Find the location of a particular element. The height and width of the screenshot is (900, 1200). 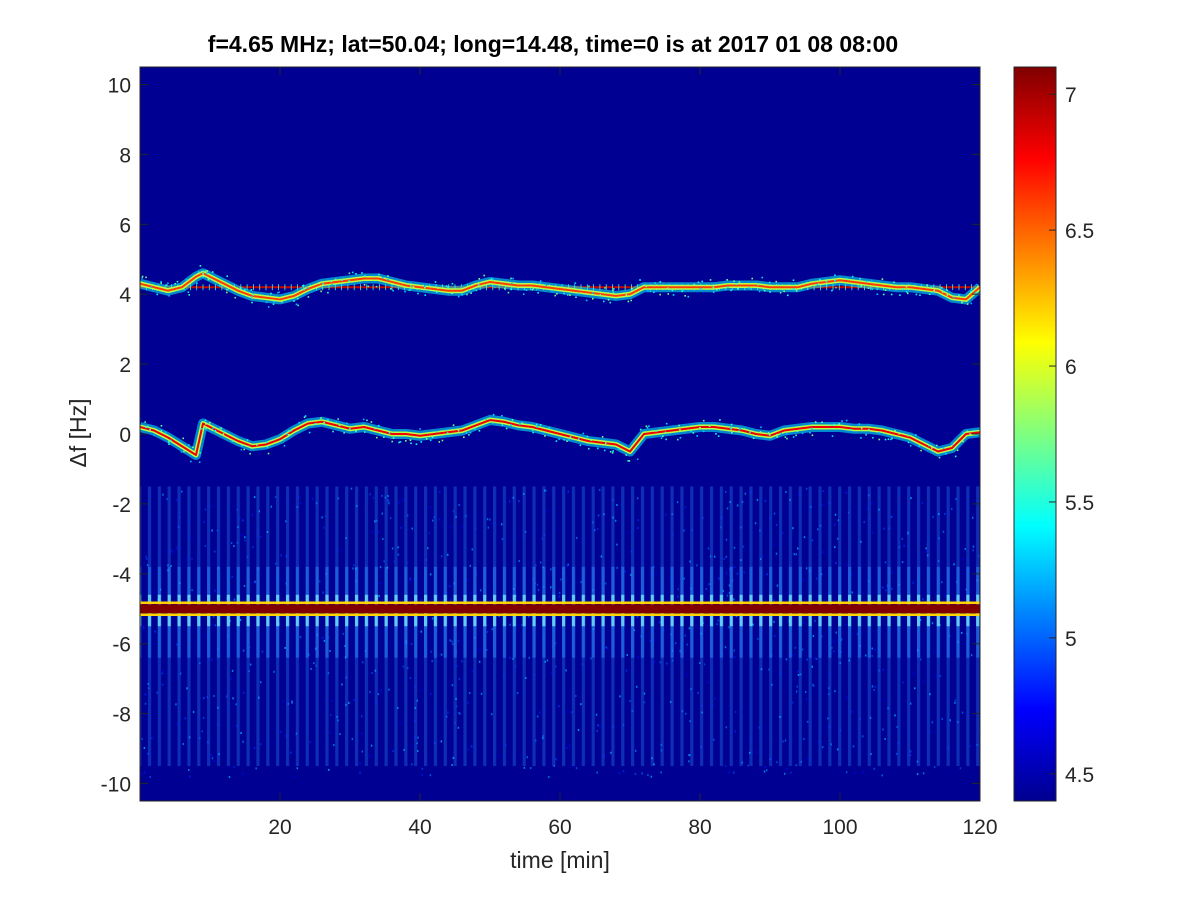

y-tick-label: 2 is located at coordinates (125, 365).